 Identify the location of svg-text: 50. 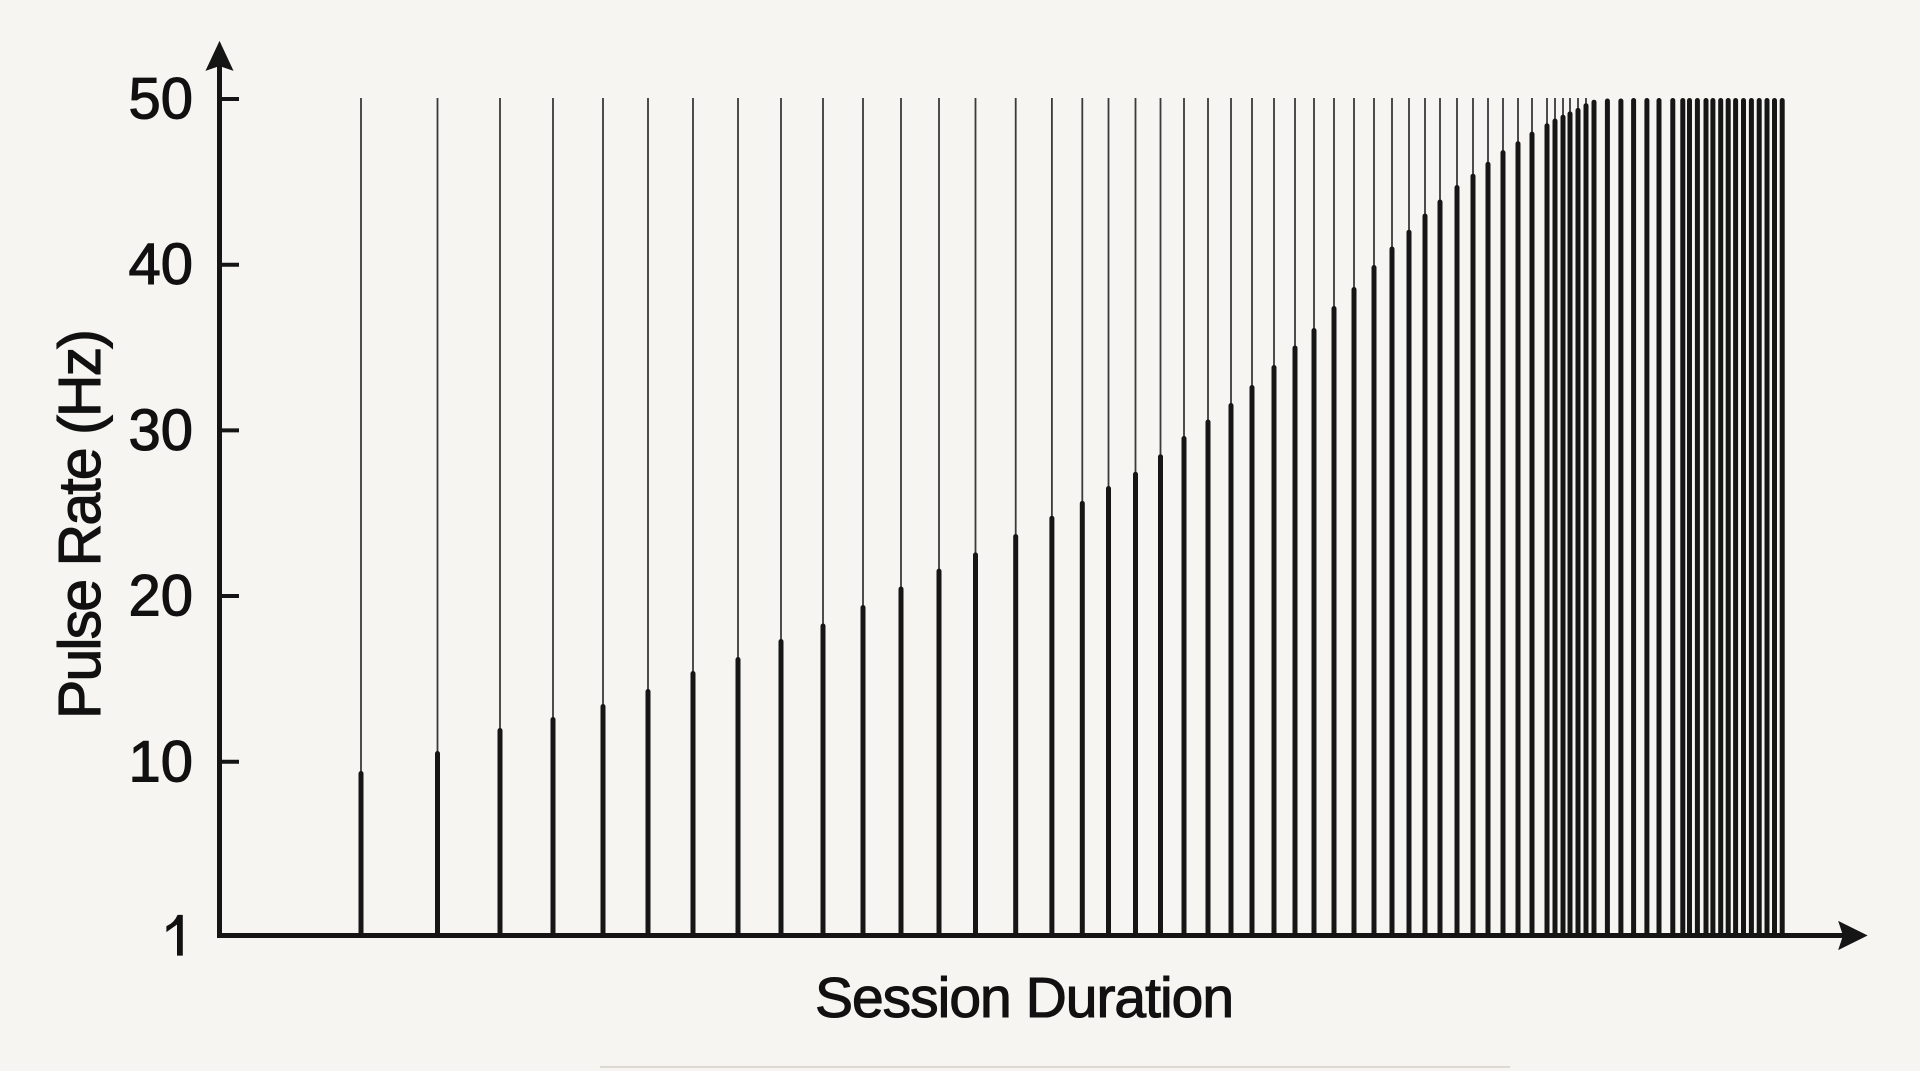
(160, 99).